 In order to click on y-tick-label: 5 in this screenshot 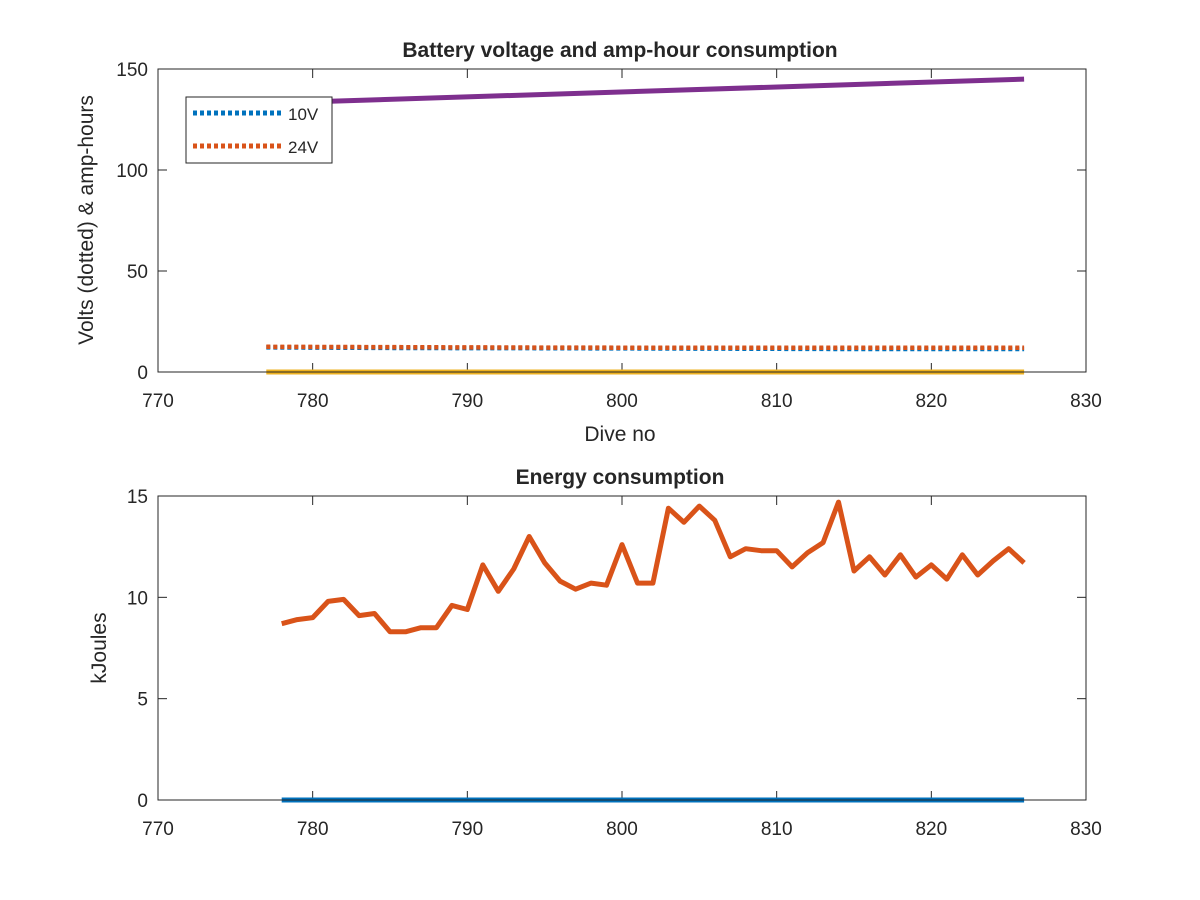, I will do `click(142, 700)`.